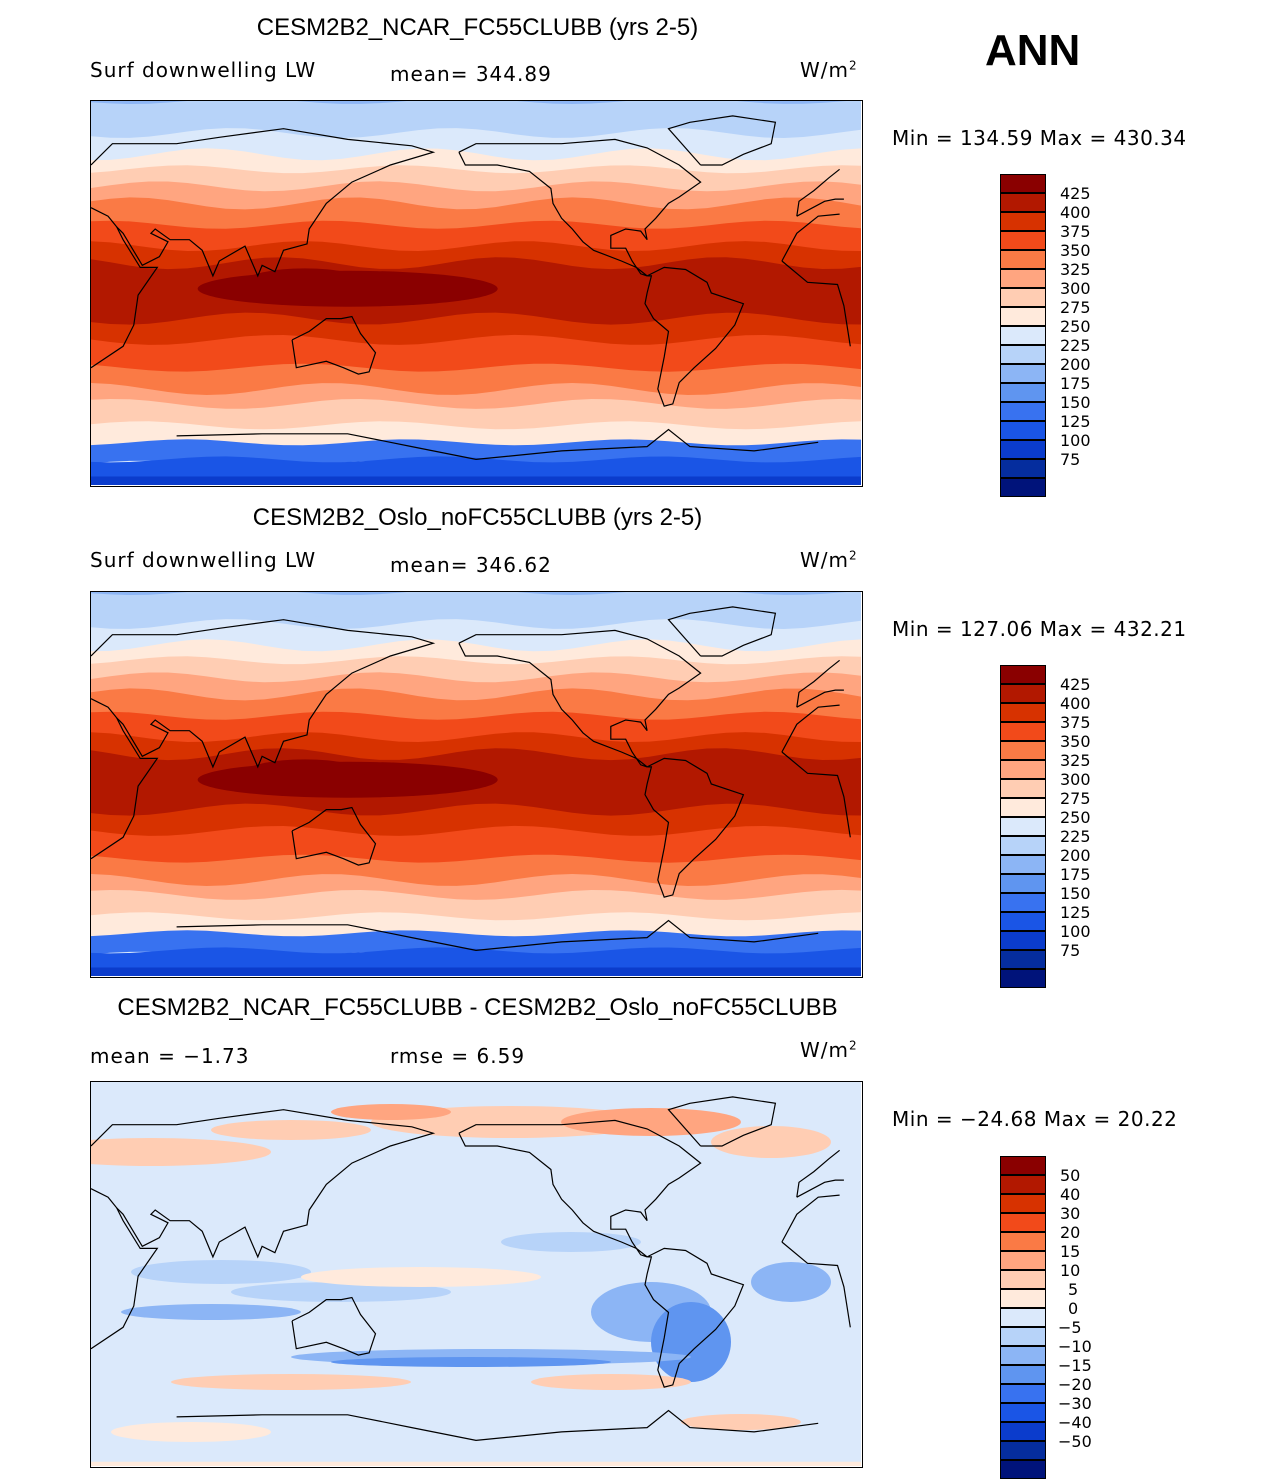 This screenshot has width=1285, height=1479. What do you see at coordinates (471, 74) in the screenshot?
I see `panel-1-mean-label: mean= 344.89` at bounding box center [471, 74].